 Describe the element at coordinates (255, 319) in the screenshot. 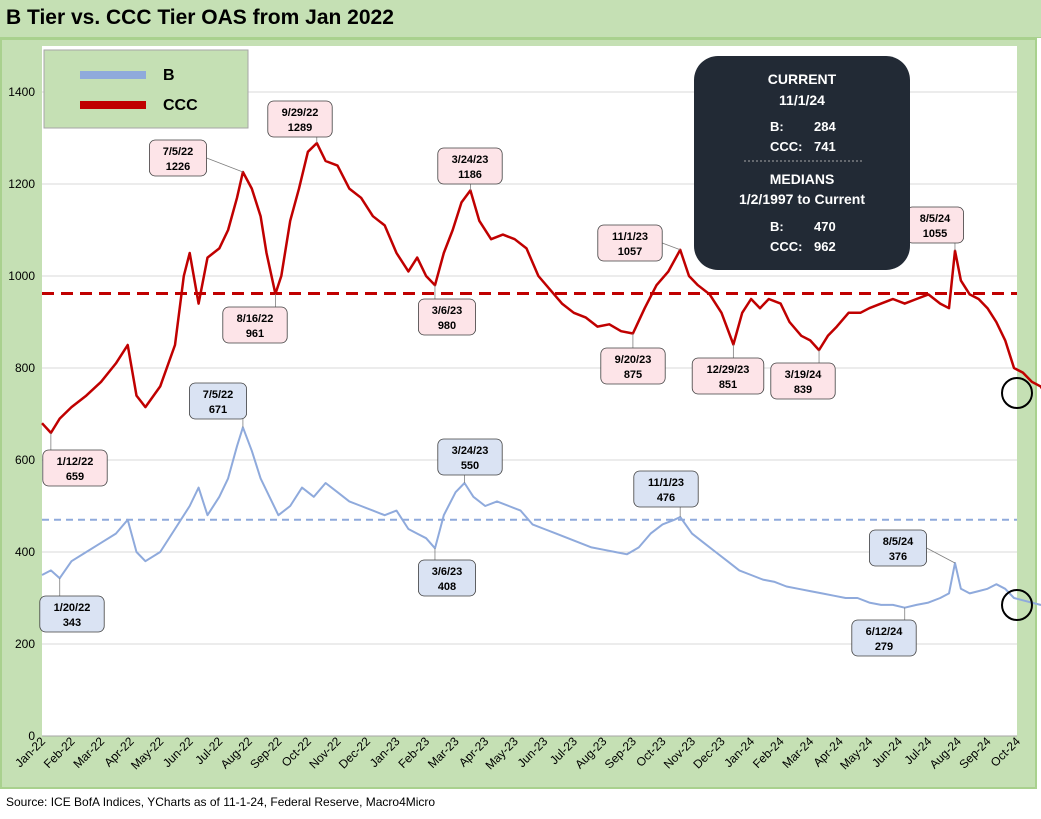

I see `annotation-date: 8/16/22` at that location.